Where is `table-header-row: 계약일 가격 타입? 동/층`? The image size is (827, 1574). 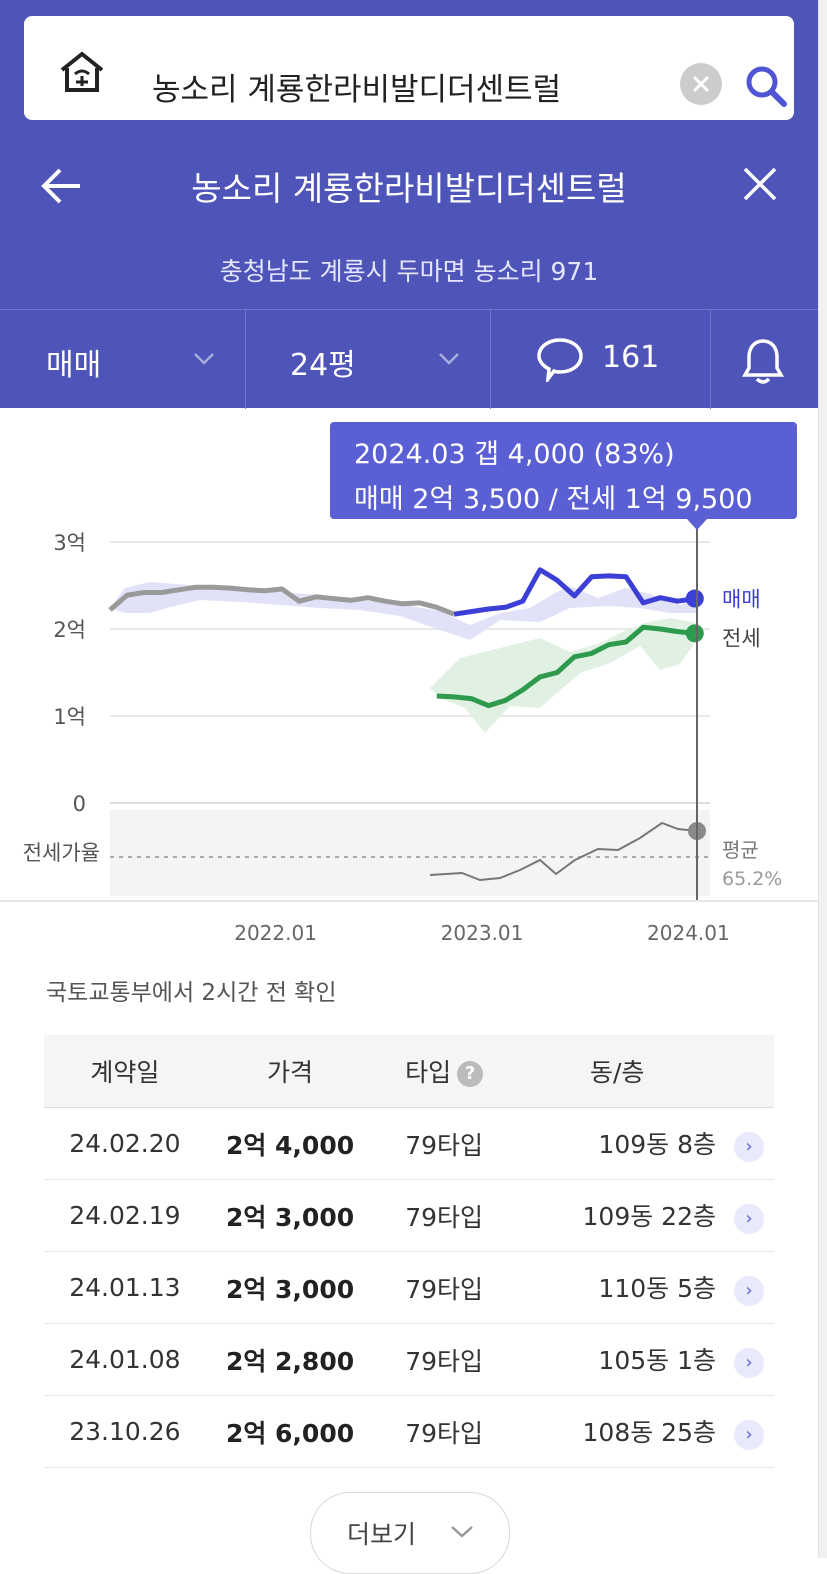 table-header-row: 계약일 가격 타입? 동/층 is located at coordinates (409, 1071).